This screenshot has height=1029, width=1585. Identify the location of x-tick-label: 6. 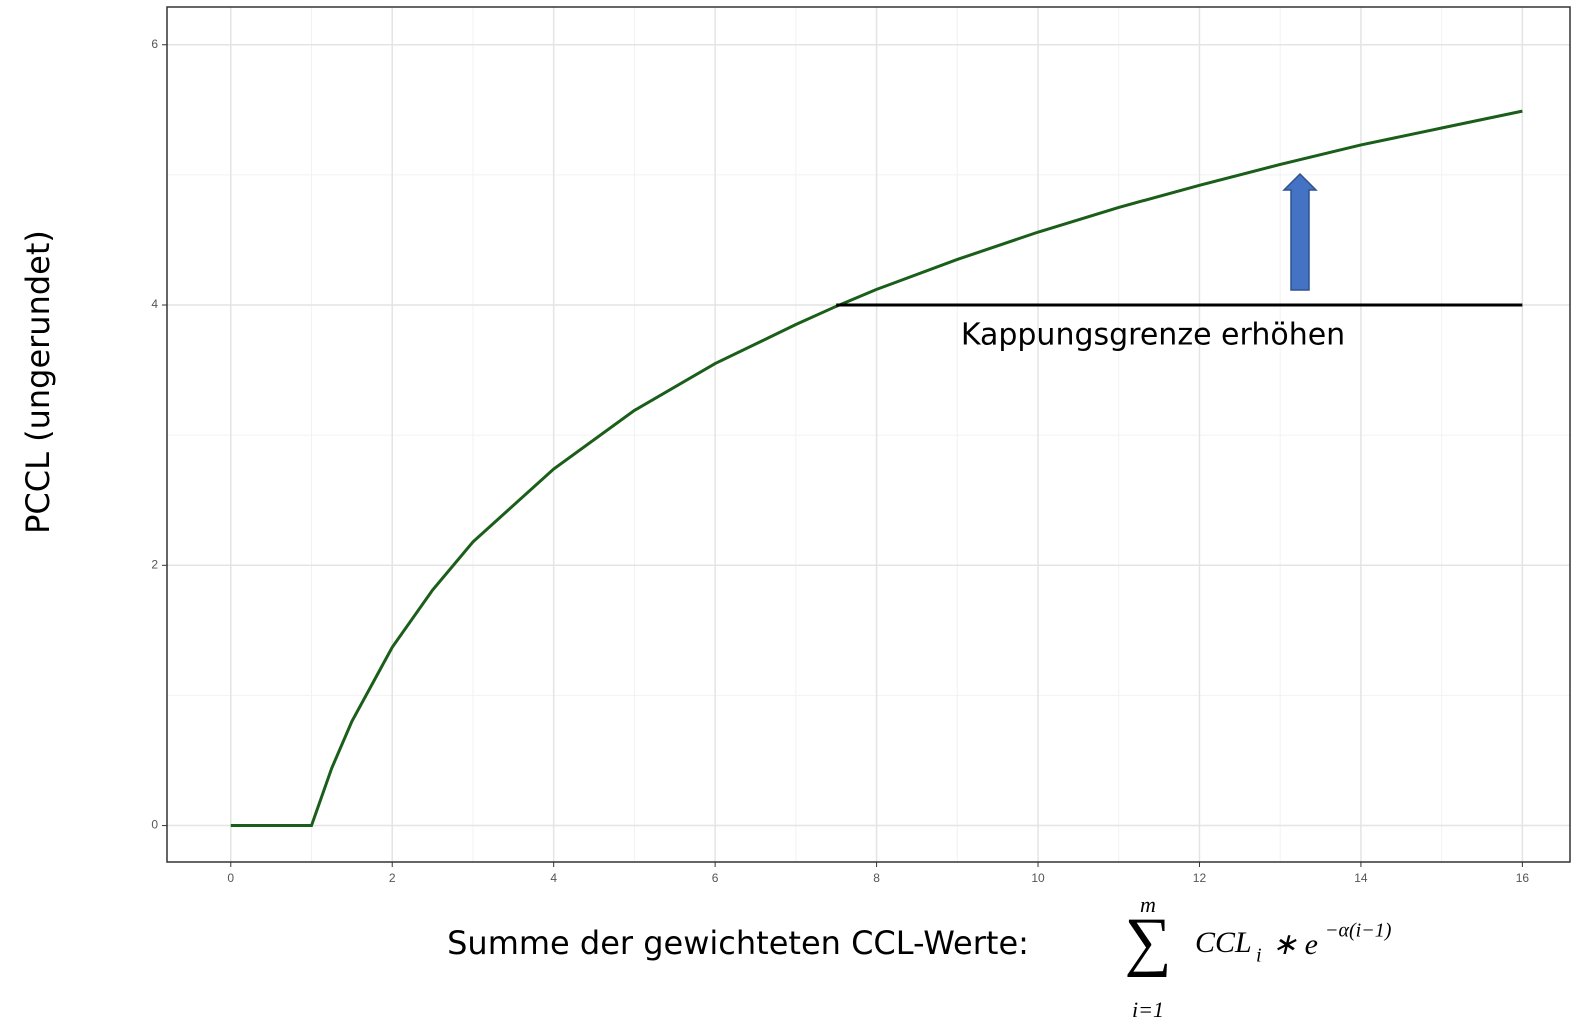
(715, 878).